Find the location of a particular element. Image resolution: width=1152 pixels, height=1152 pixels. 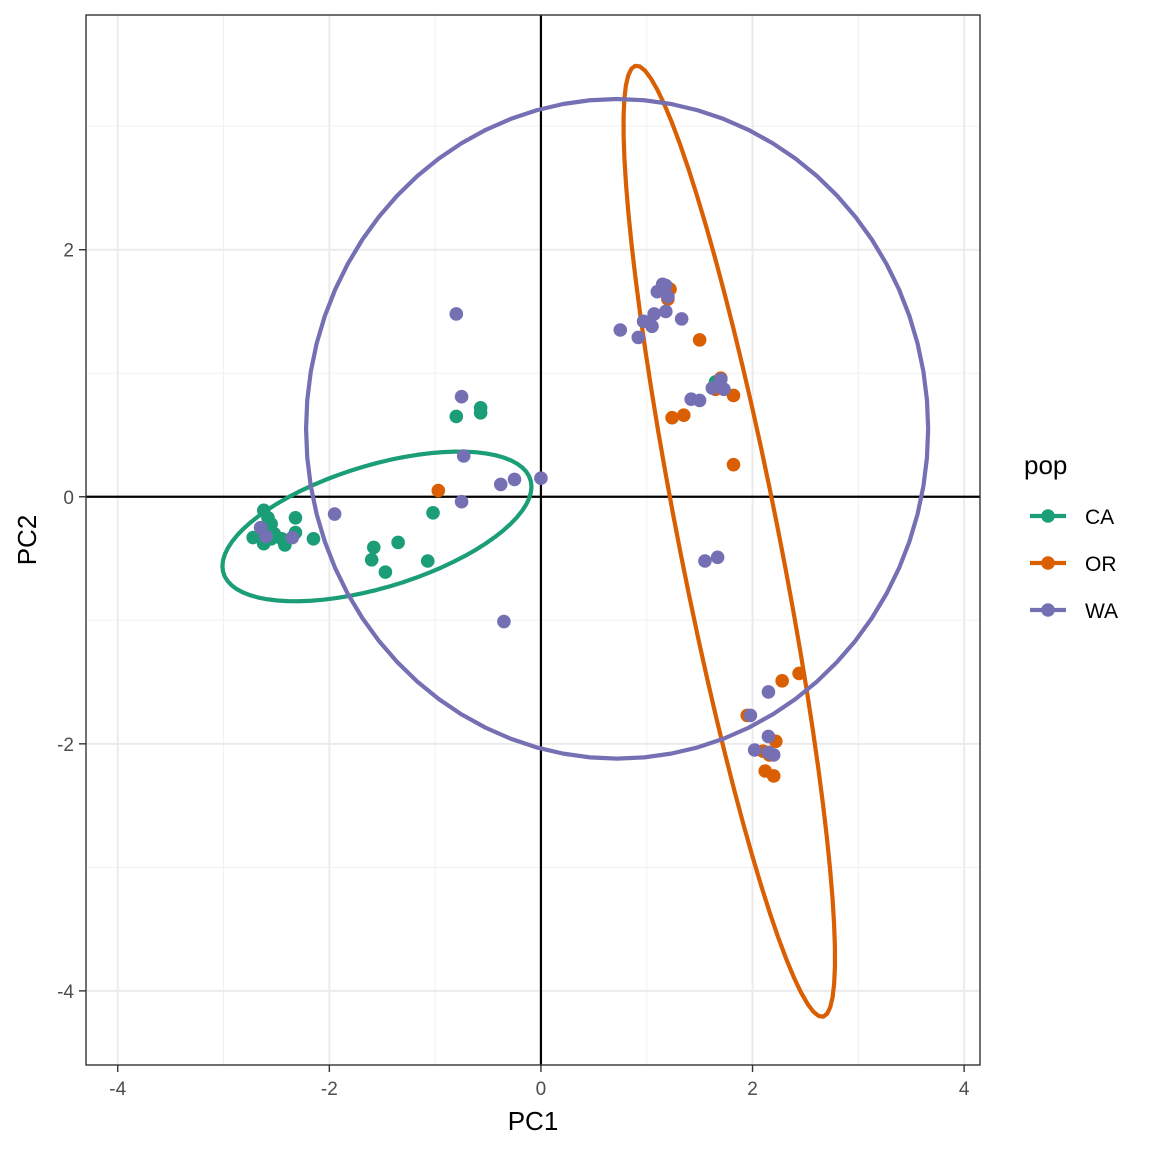

y-tick-label: -4 is located at coordinates (65, 992).